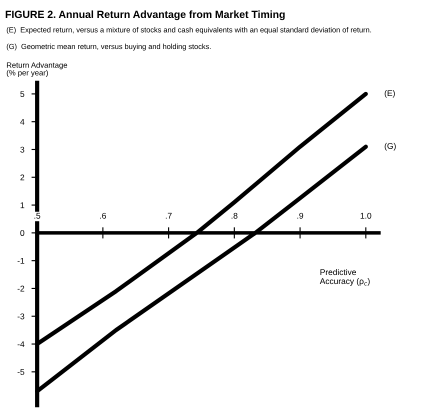  Describe the element at coordinates (22, 149) in the screenshot. I see `y-tick-label: 3` at that location.